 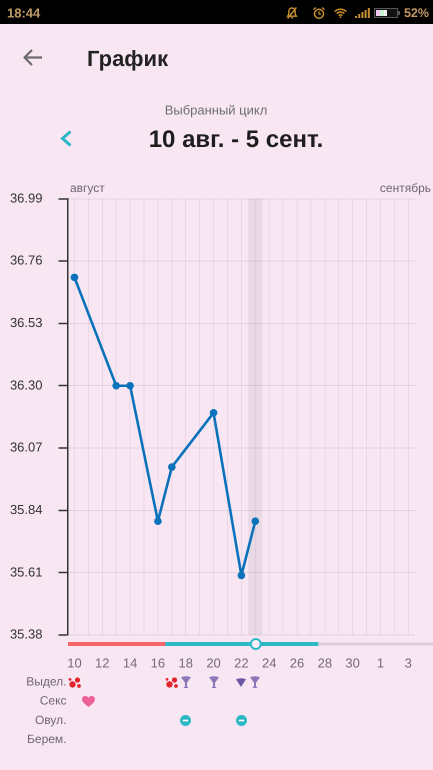 What do you see at coordinates (26, 384) in the screenshot?
I see `y-tick-label: 36.30` at bounding box center [26, 384].